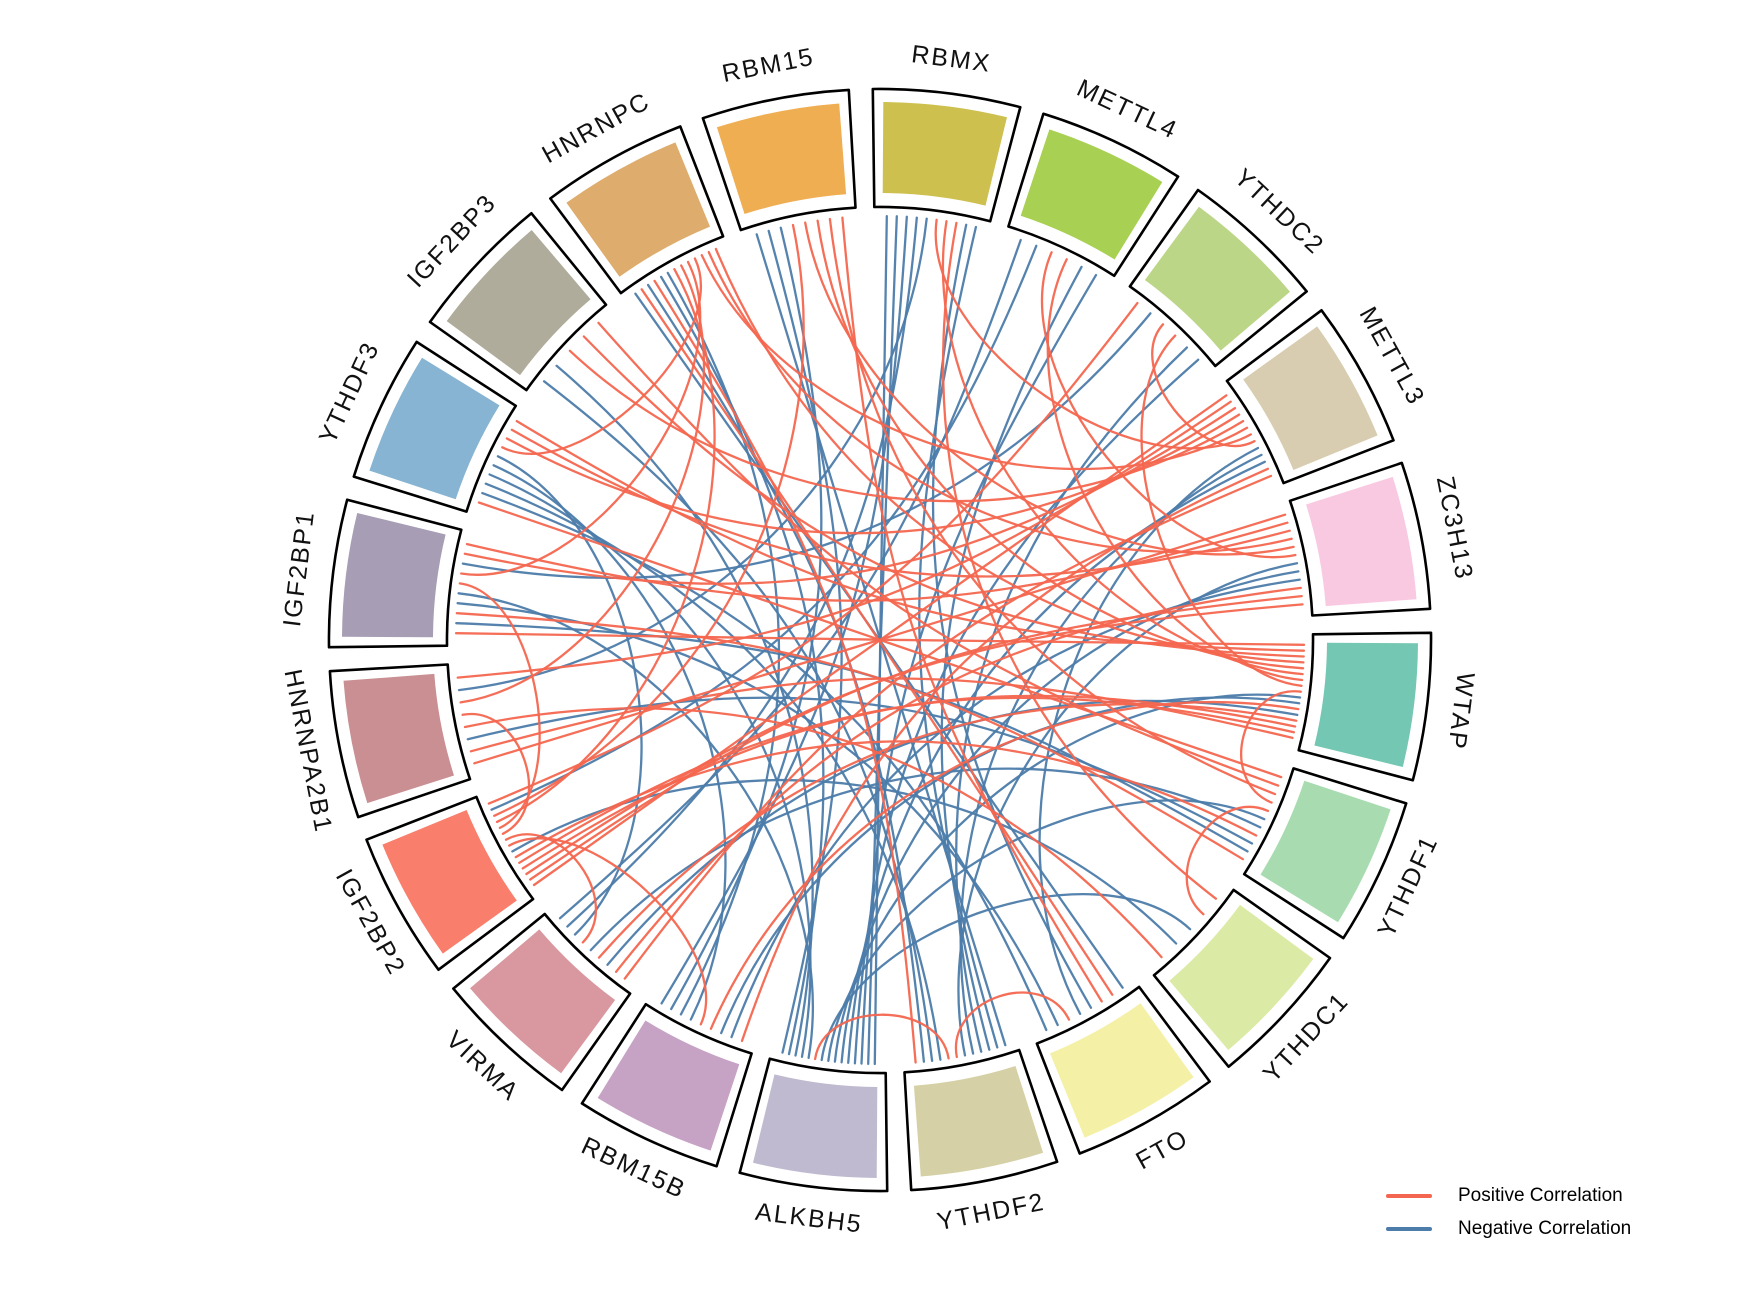 This screenshot has height=1299, width=1760. I want to click on sector-fill-ZC3H13, so click(1361, 541).